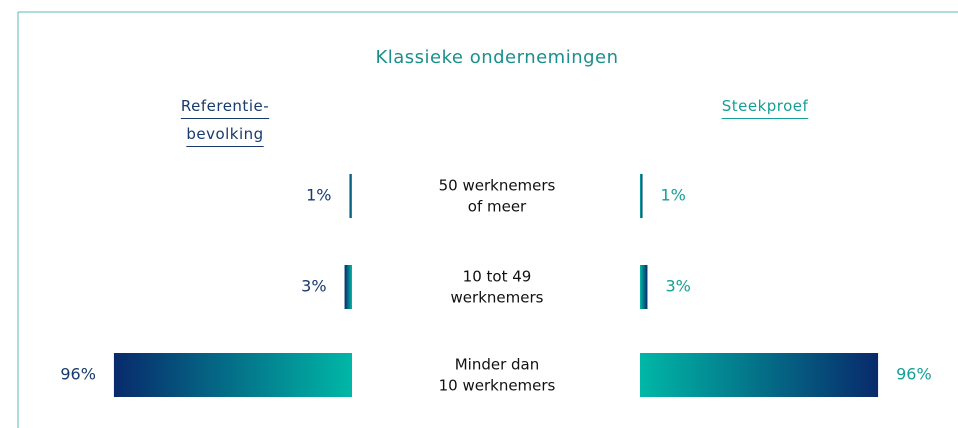  What do you see at coordinates (497, 277) in the screenshot?
I see `category-label: 10 tot 49` at bounding box center [497, 277].